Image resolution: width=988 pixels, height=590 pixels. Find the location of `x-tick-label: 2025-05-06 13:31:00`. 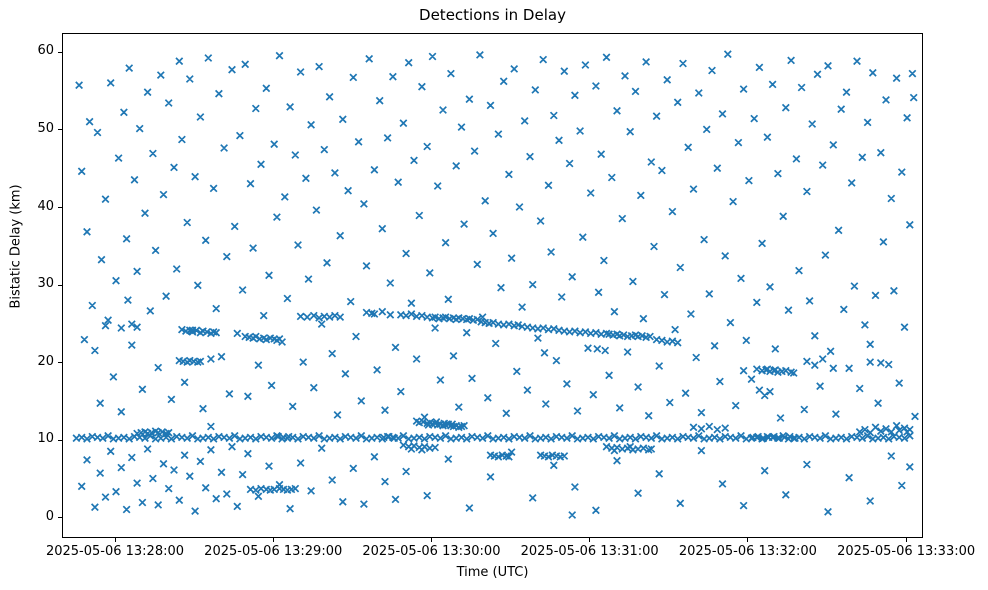

x-tick-label: 2025-05-06 13:31:00 is located at coordinates (589, 551).